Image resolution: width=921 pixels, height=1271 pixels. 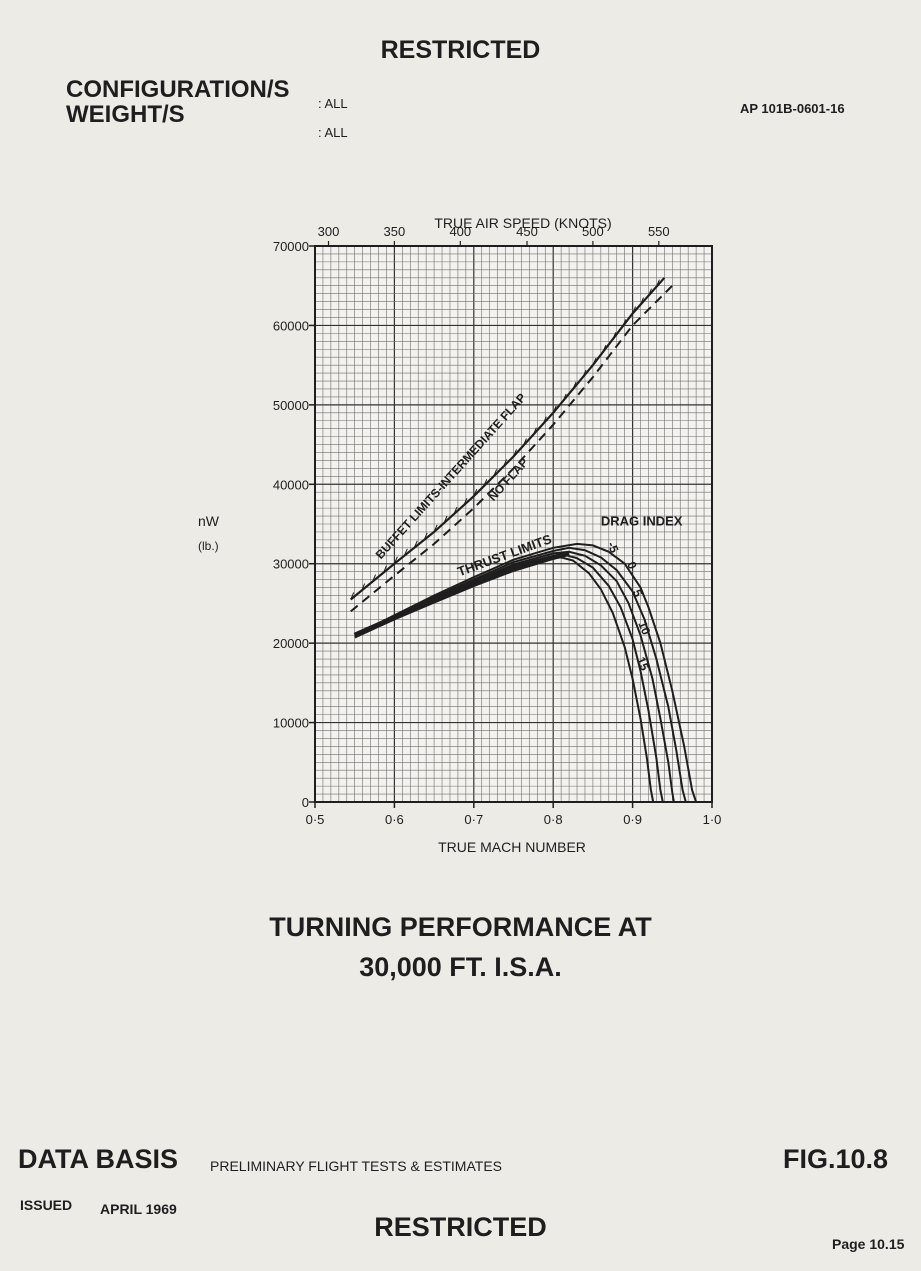 I want to click on data-basis-label: DATA BASIS, so click(x=98, y=1159).